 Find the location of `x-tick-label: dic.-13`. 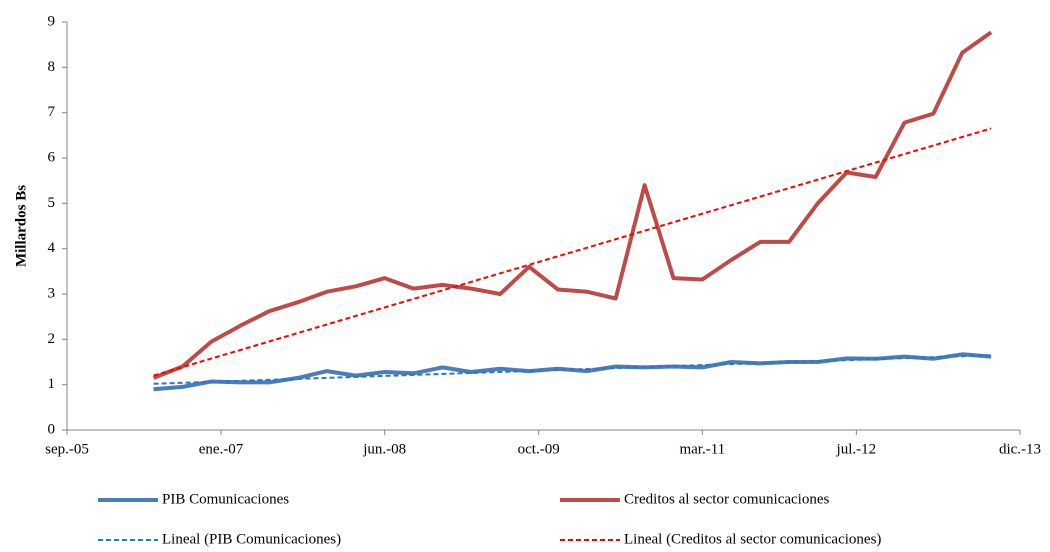

x-tick-label: dic.-13 is located at coordinates (1020, 449).